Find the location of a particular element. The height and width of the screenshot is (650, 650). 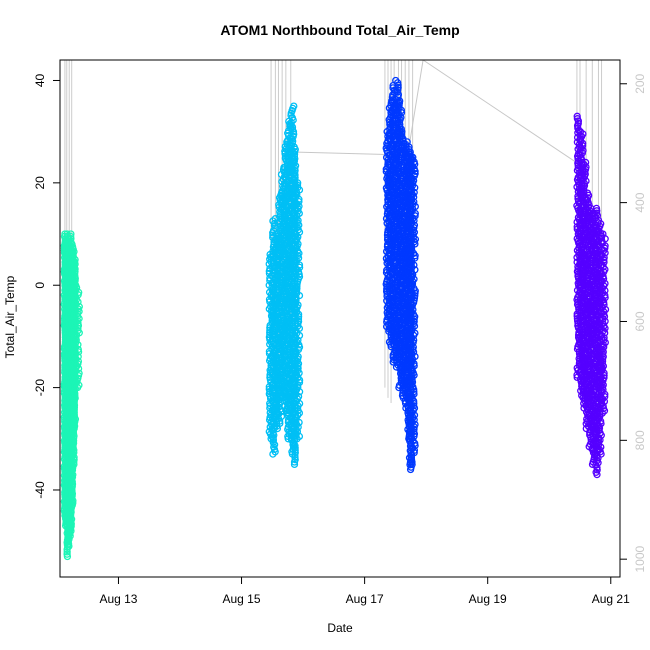

y-tick-label: 40 is located at coordinates (40, 80).